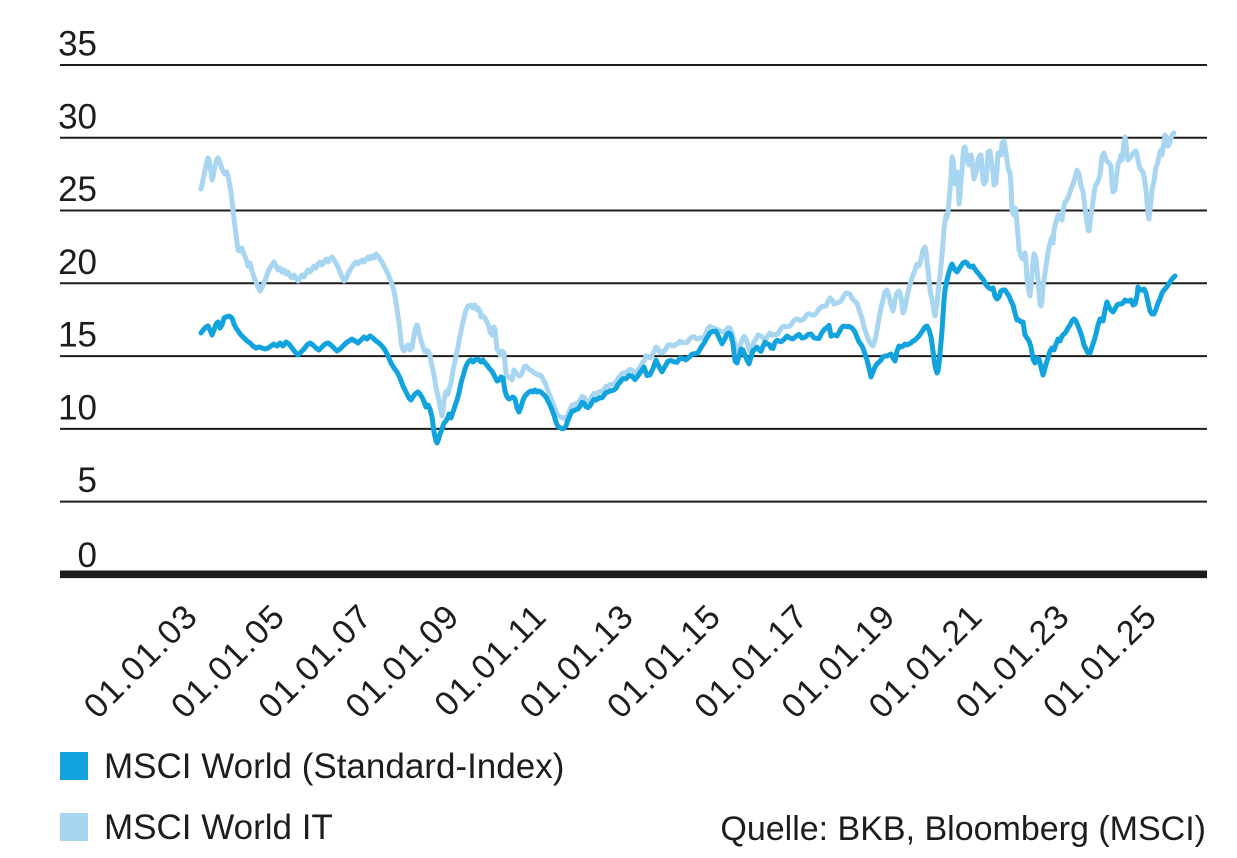  Describe the element at coordinates (77, 189) in the screenshot. I see `svg-text: 25` at that location.